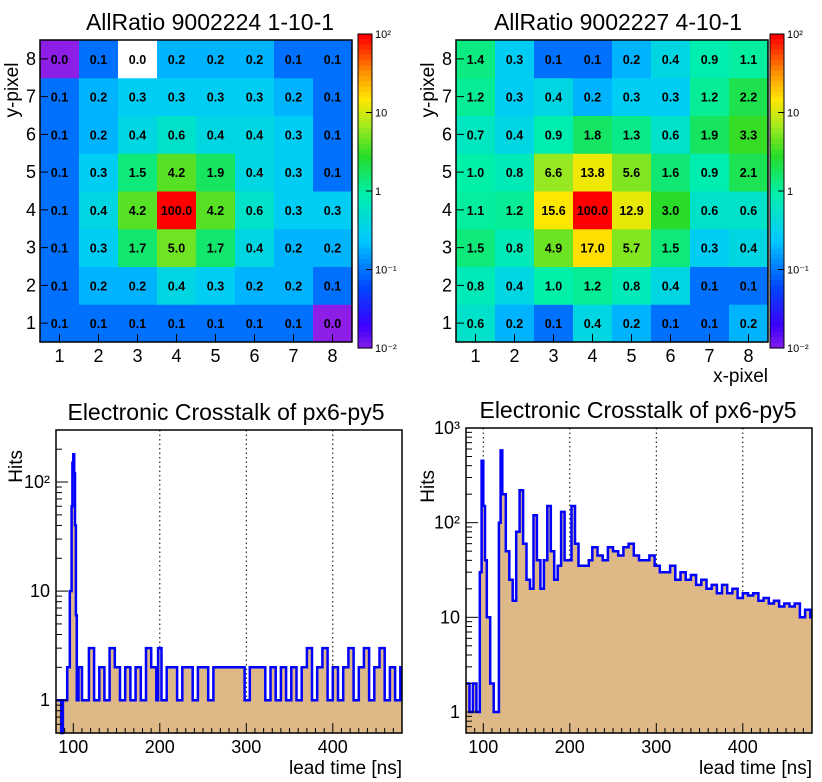  I want to click on colorbar-label: 10⁻², so click(386, 349).